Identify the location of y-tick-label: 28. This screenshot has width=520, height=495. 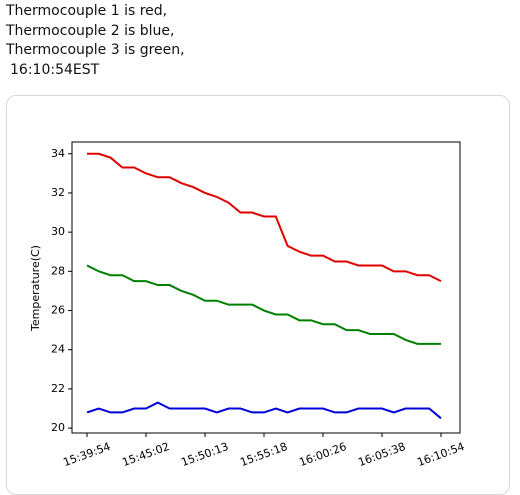
(58, 270).